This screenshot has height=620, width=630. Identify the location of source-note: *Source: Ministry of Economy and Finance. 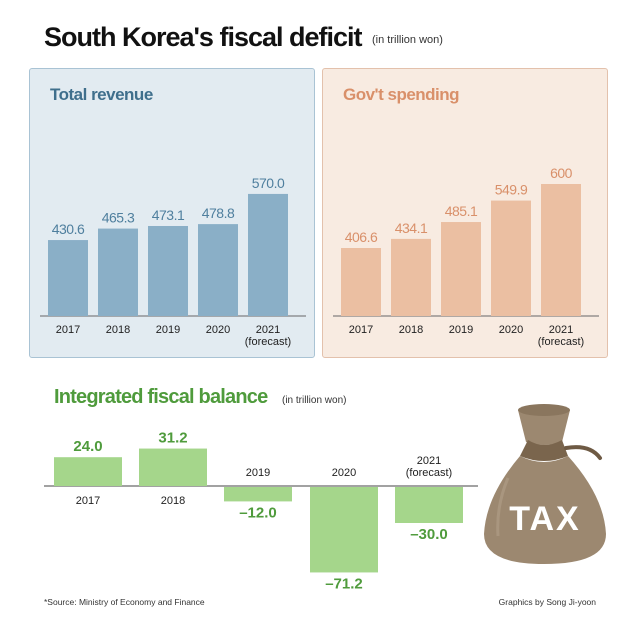
(124, 602).